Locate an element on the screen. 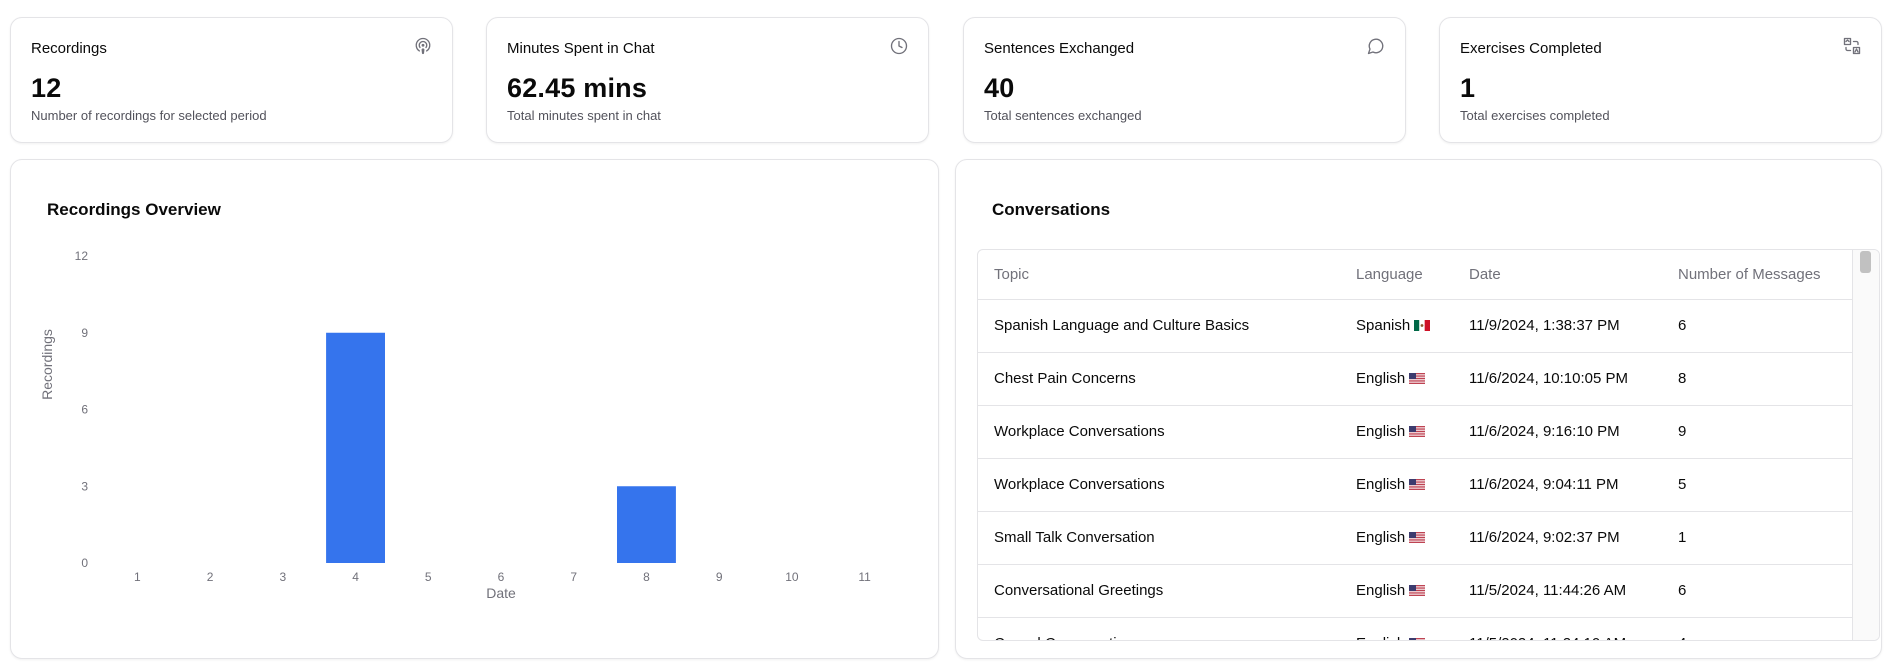  cell-date-text: 11/6/2024, 9:04:11 PM is located at coordinates (1544, 484).